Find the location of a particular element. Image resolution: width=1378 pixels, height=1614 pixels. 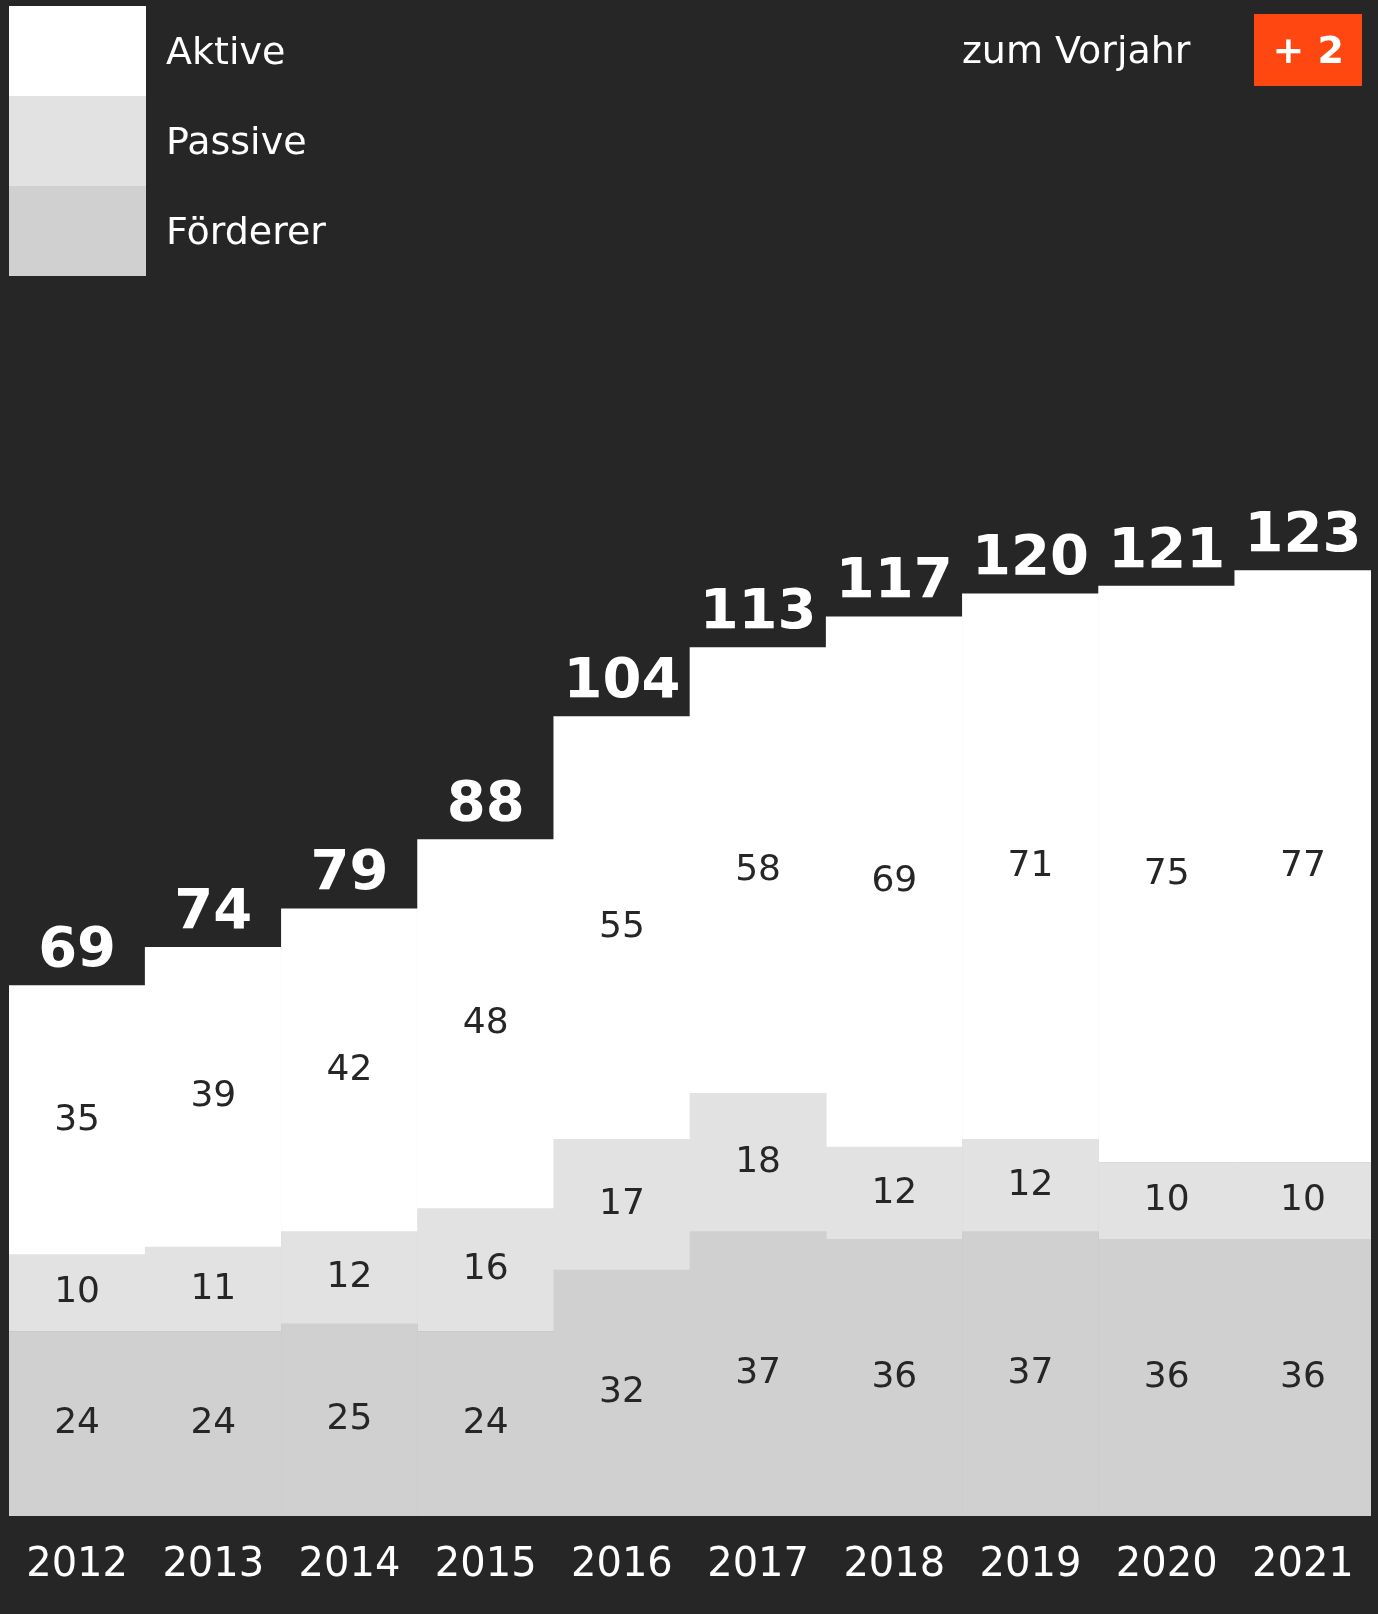

total-label: 120 is located at coordinates (1030, 555).